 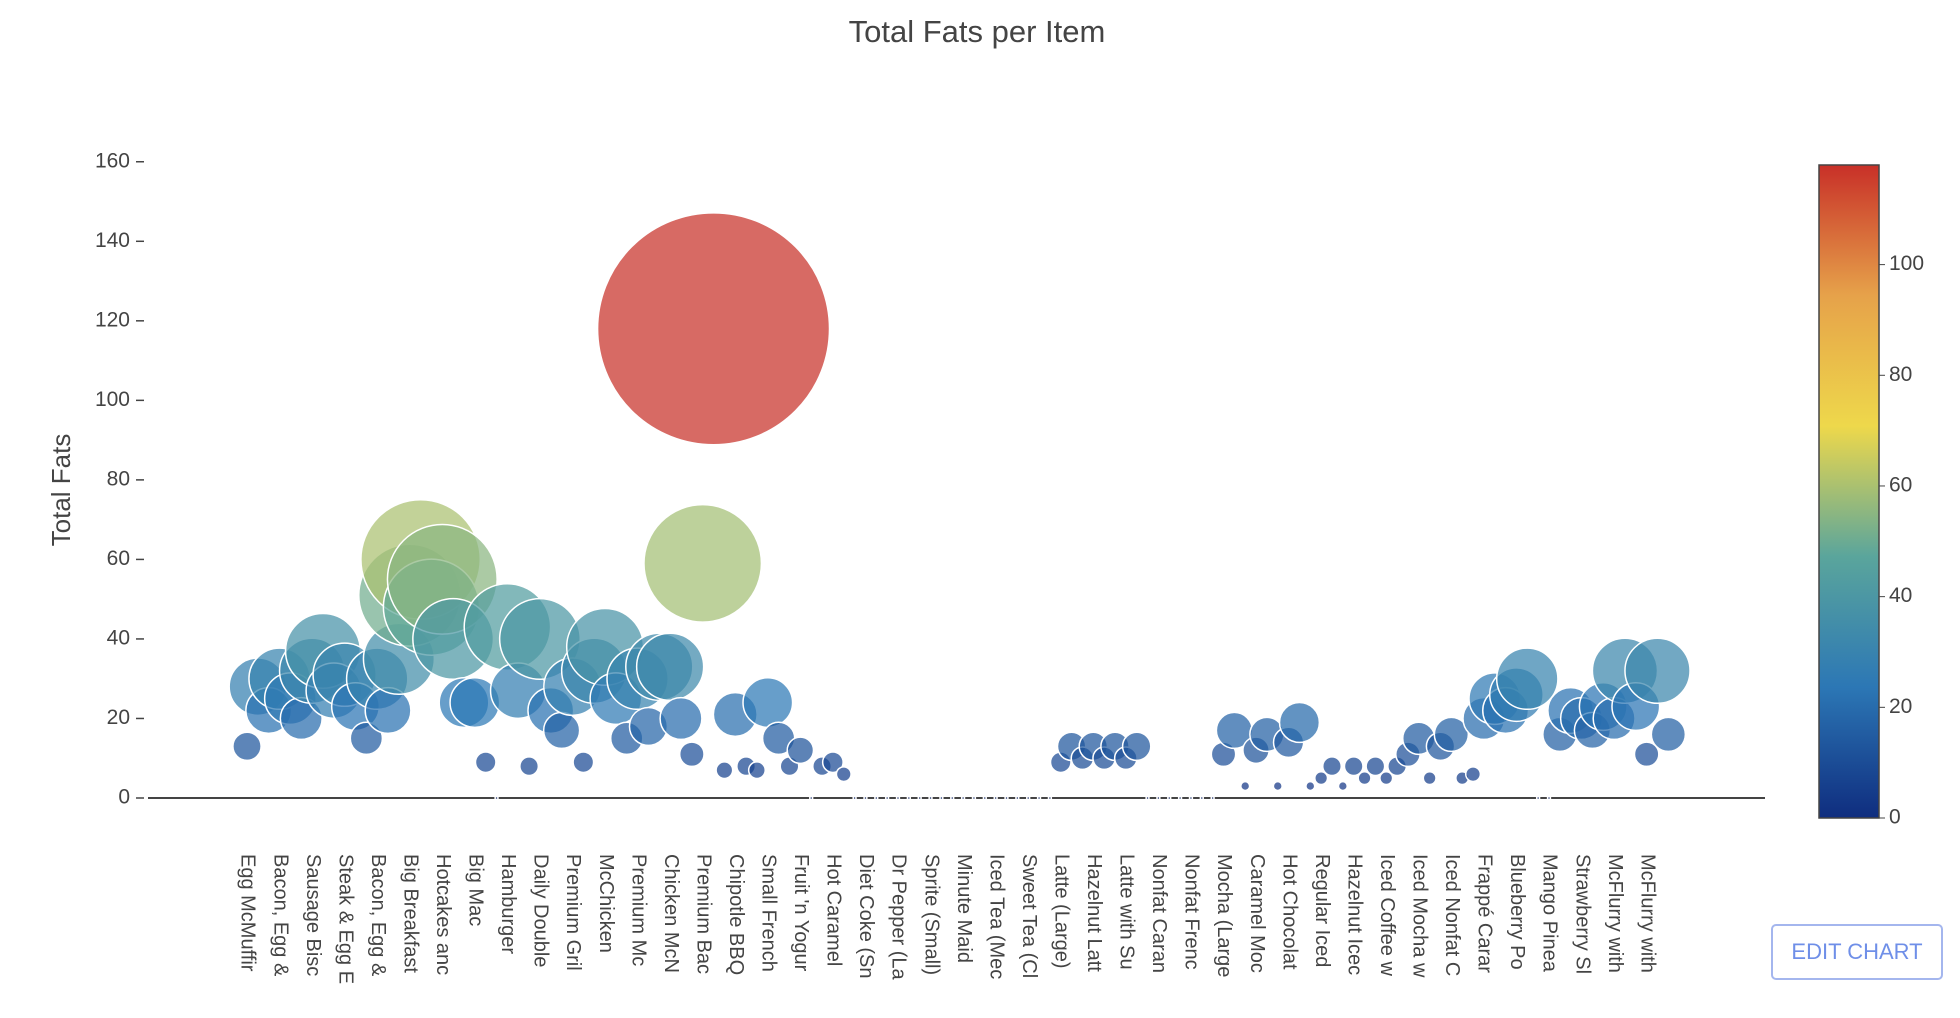 What do you see at coordinates (1647, 913) in the screenshot?
I see `x-tick-label: McFlurry with` at bounding box center [1647, 913].